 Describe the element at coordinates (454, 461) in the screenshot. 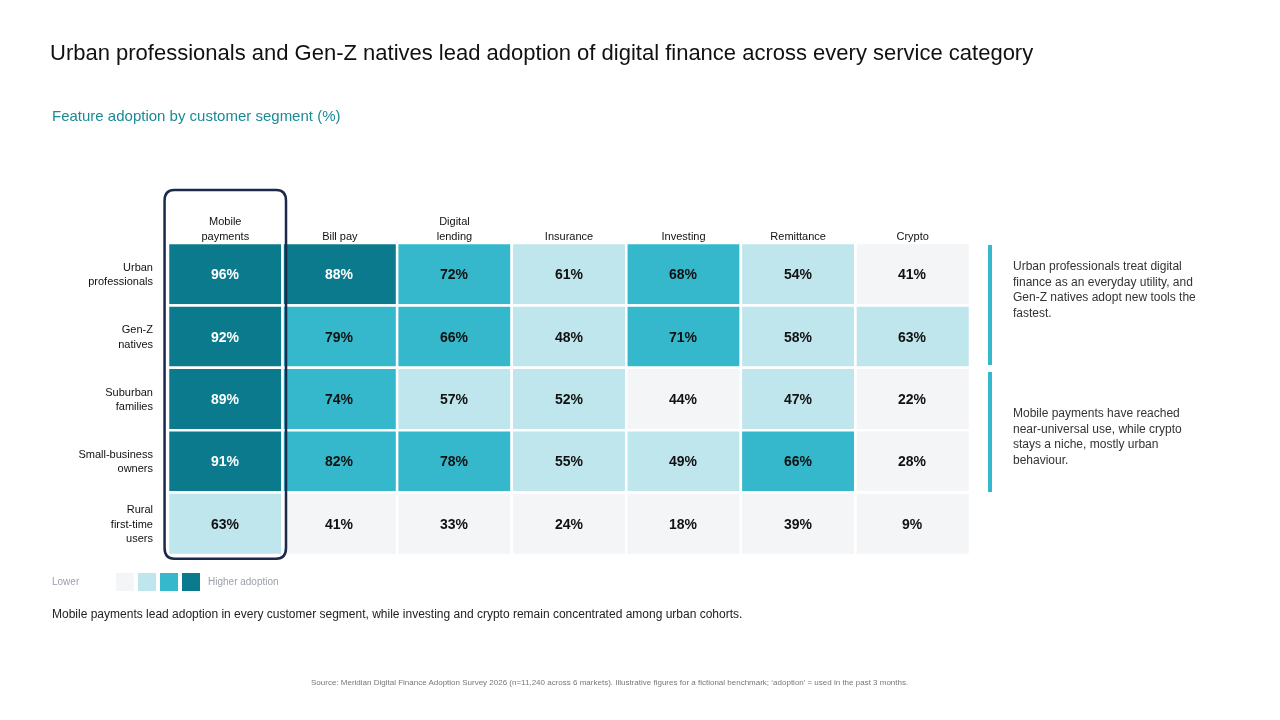

I see `data-label: 78%` at that location.